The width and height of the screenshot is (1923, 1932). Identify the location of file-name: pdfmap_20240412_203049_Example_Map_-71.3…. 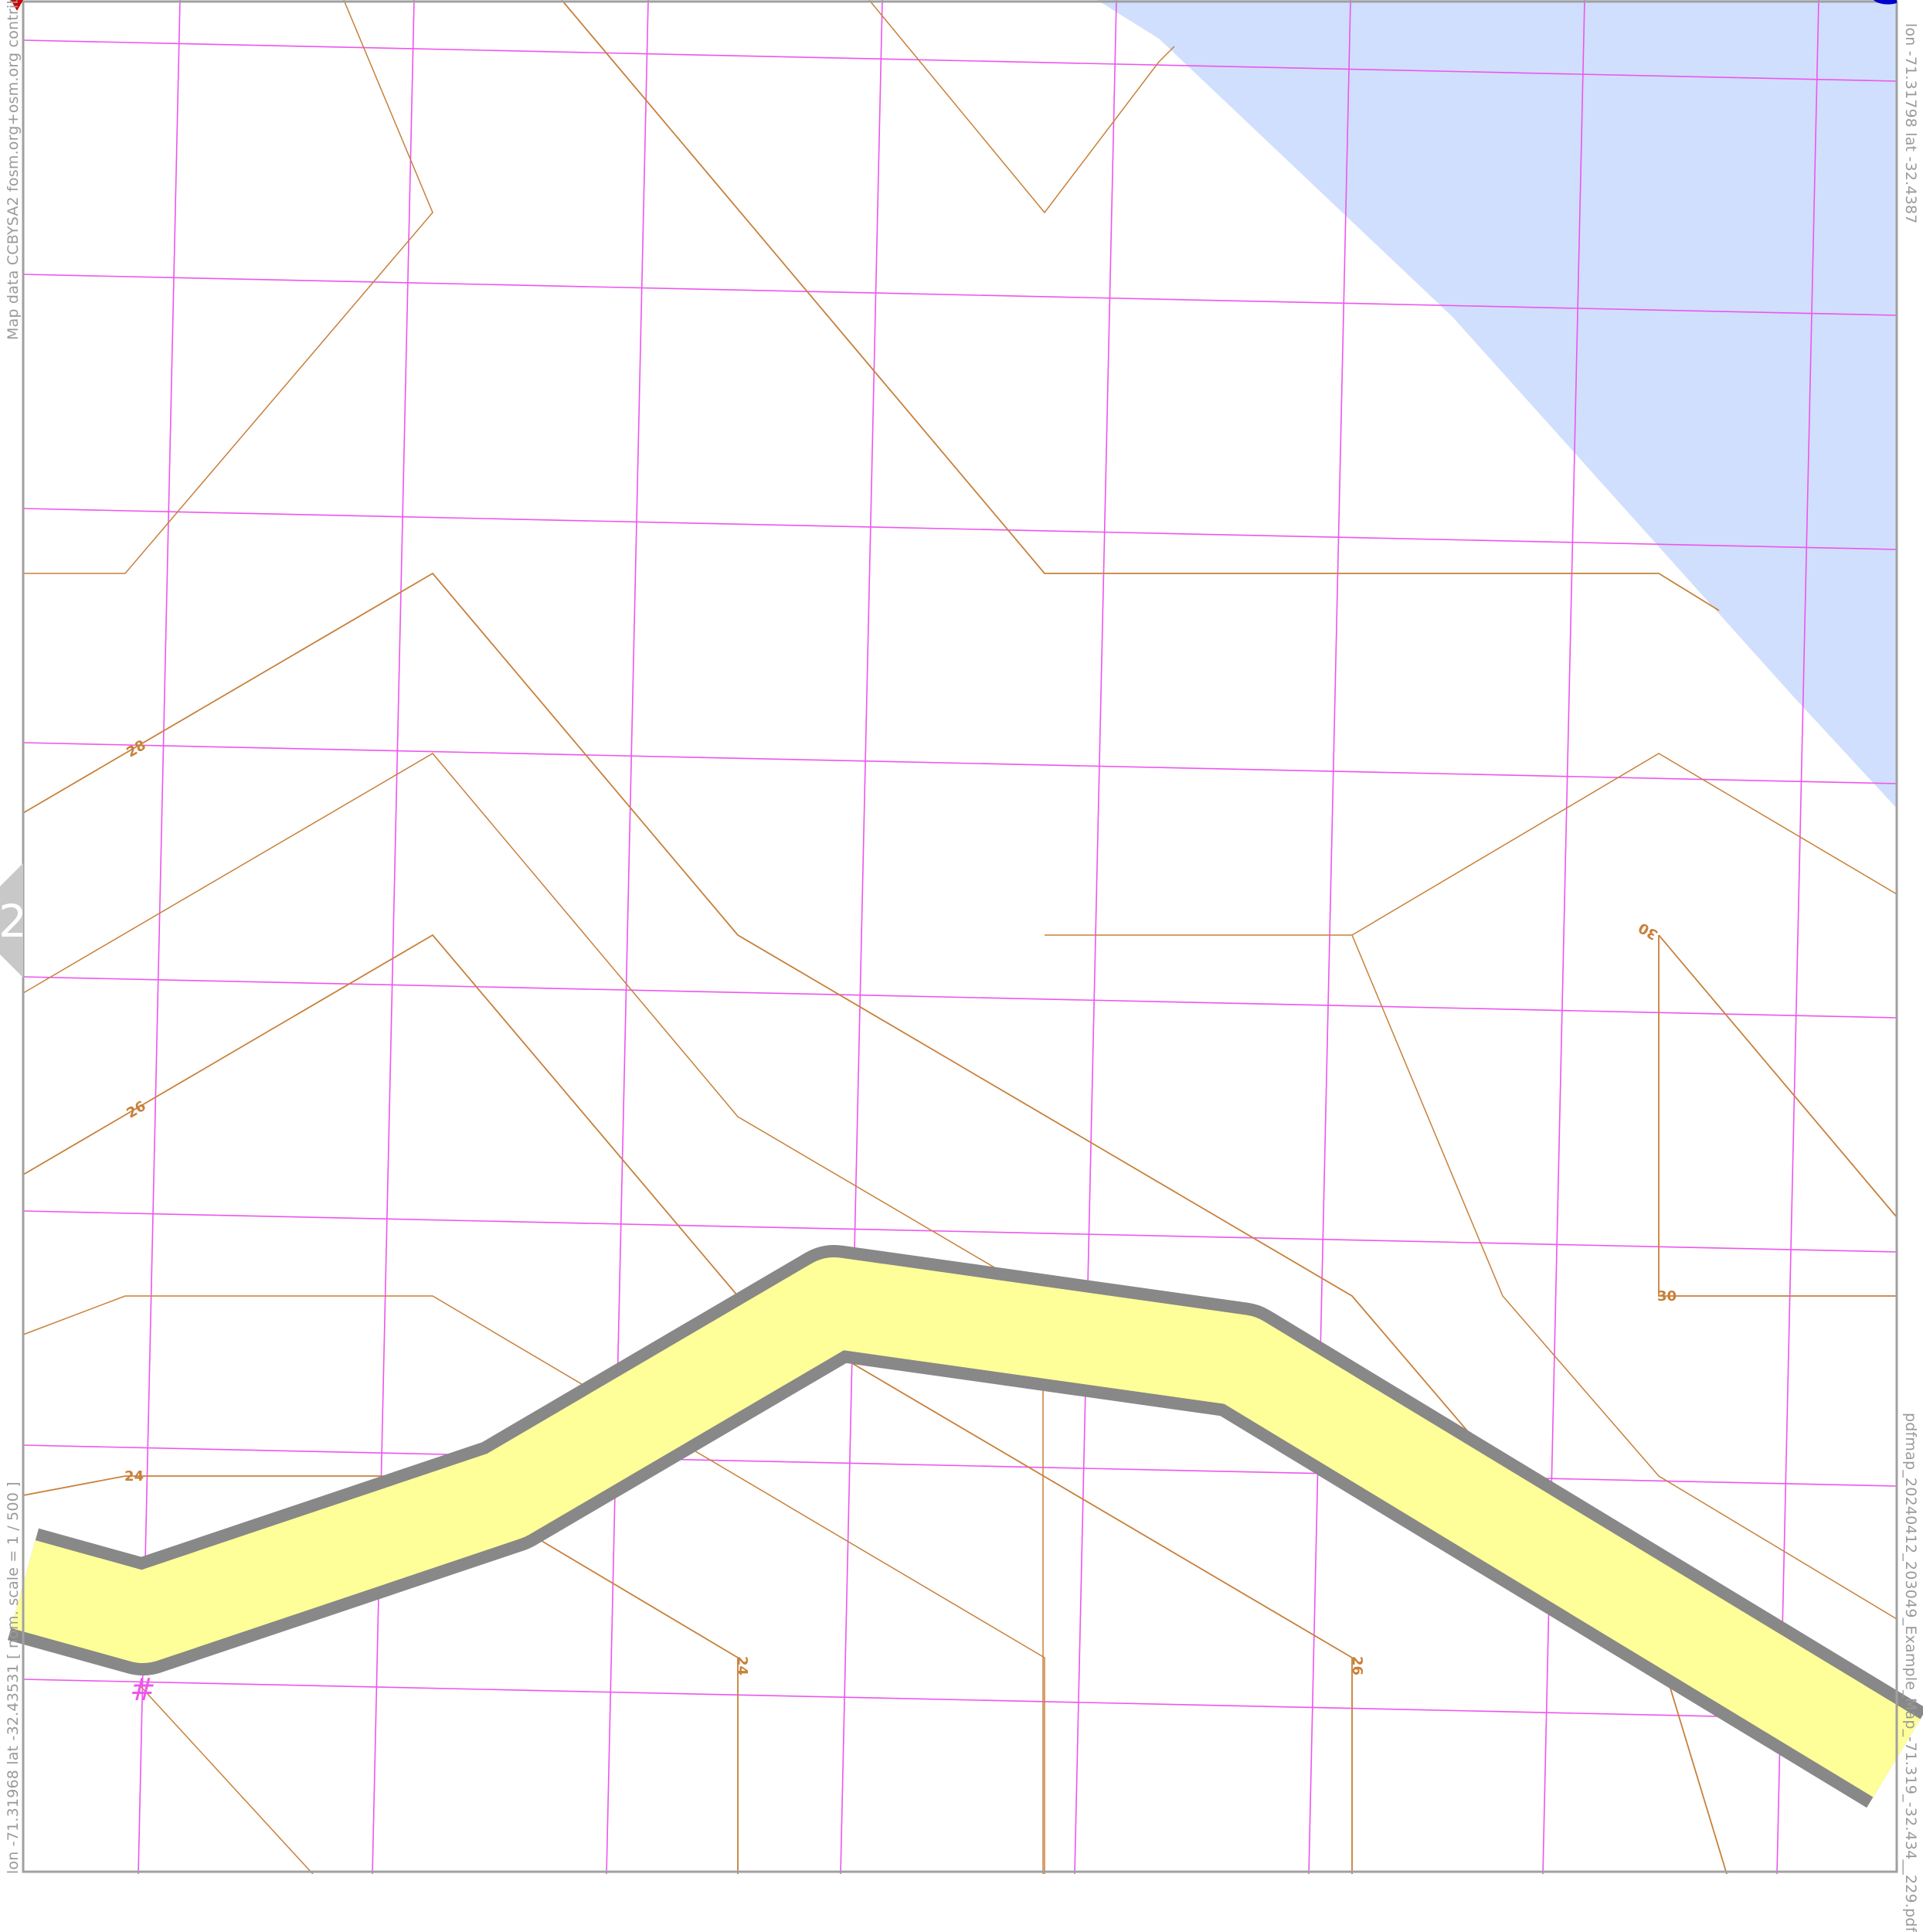
(1910, 1672).